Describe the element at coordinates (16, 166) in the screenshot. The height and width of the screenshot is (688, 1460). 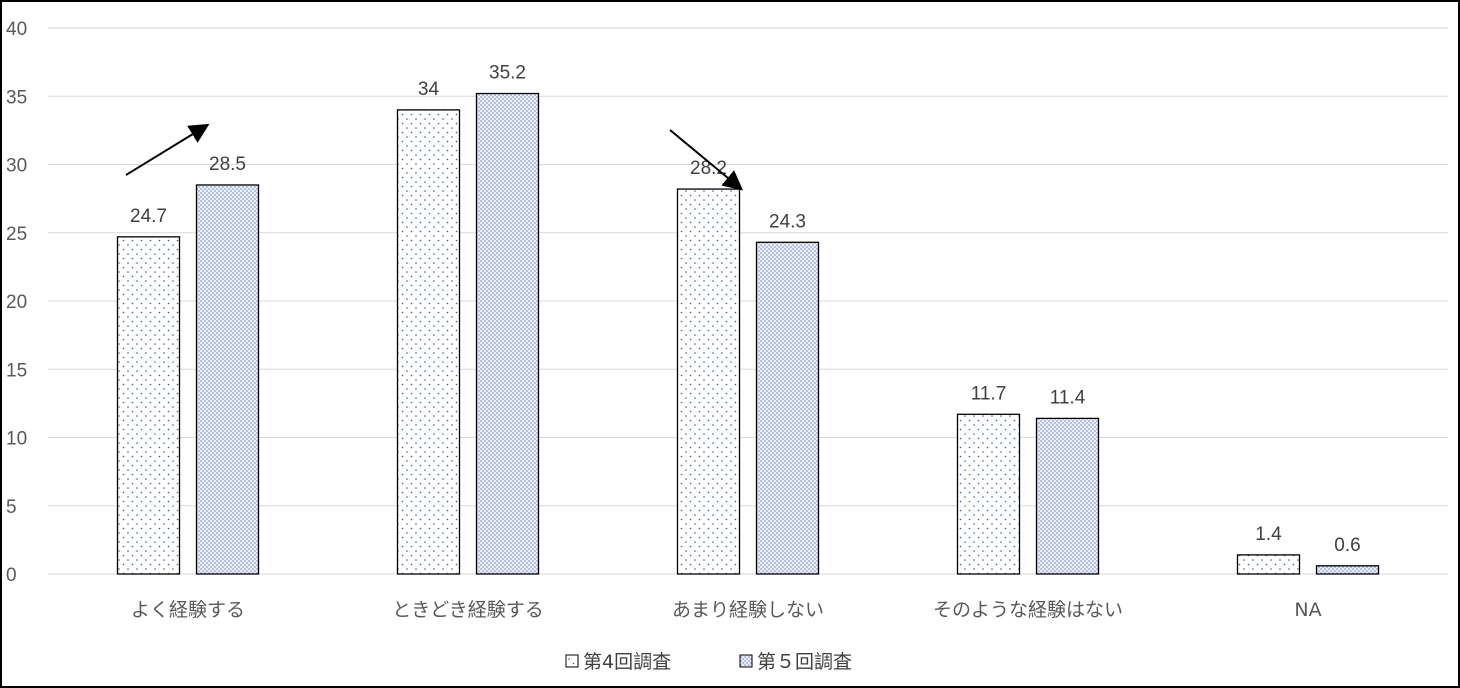
I see `y-tick-label: 30` at that location.